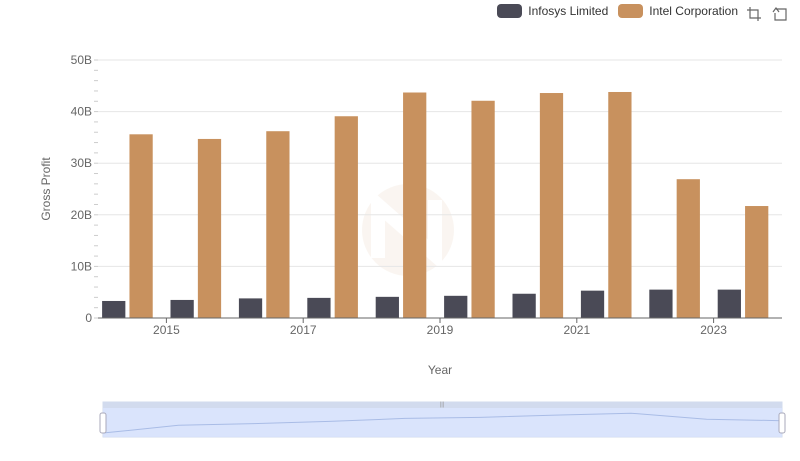 The height and width of the screenshot is (461, 800). Describe the element at coordinates (319, 307) in the screenshot. I see `bar-infosys-2017` at that location.